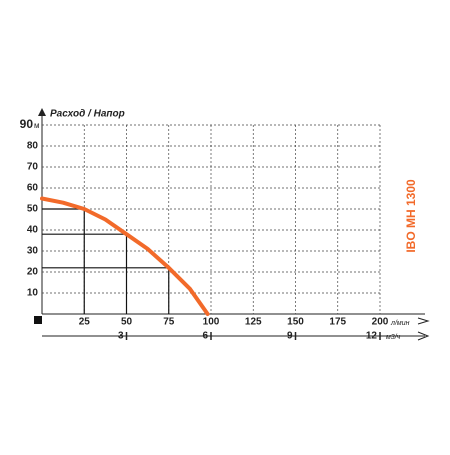 The height and width of the screenshot is (455, 450). I want to click on y-tick-label: 60, so click(33, 188).